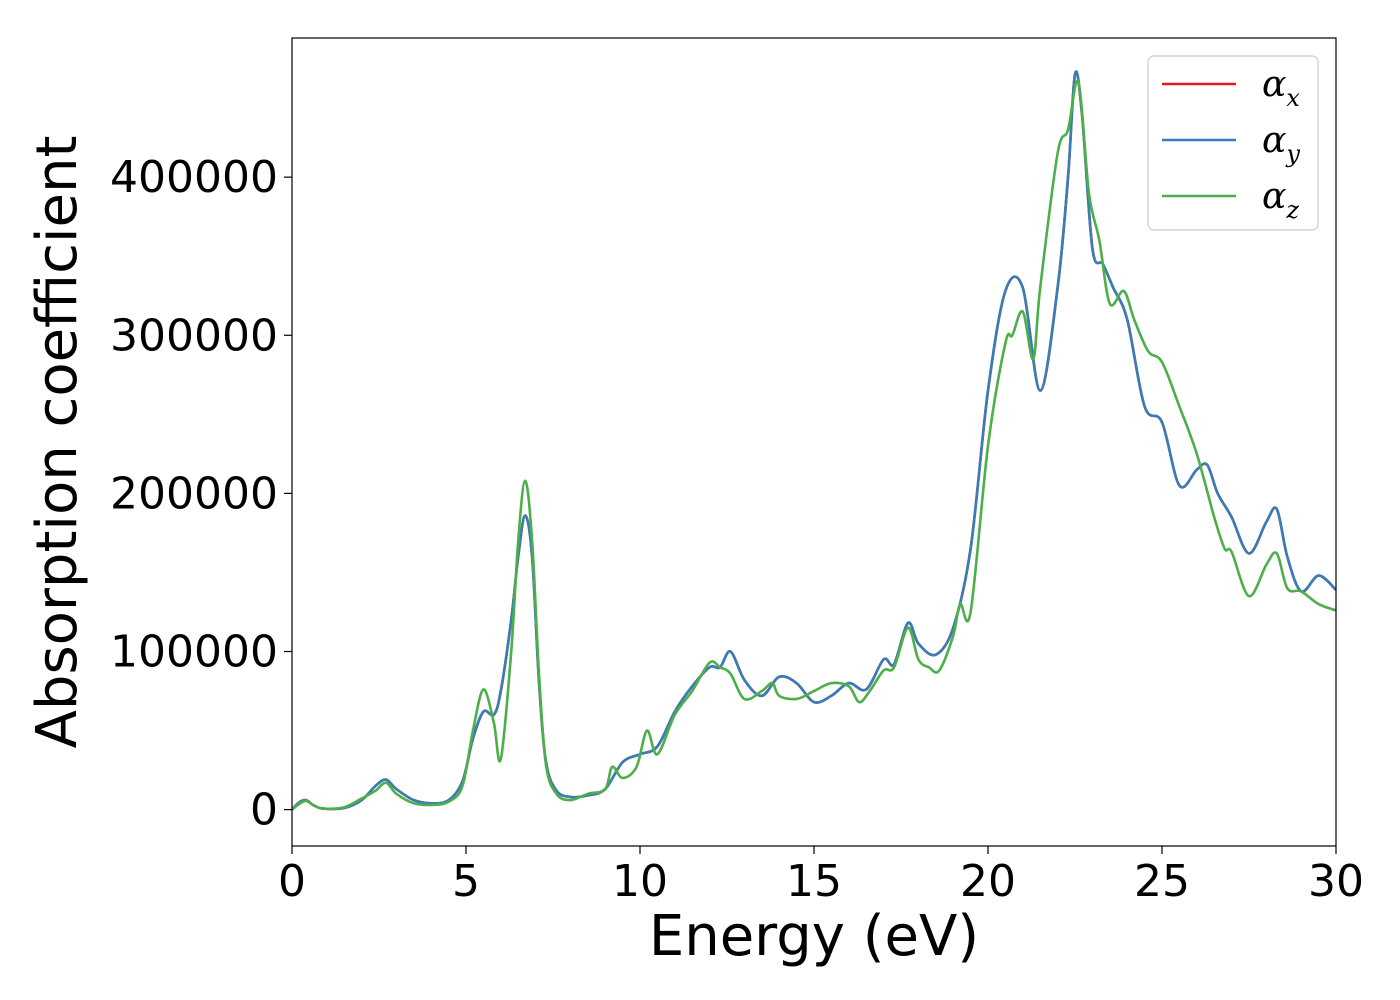 This screenshot has width=1400, height=1000. Describe the element at coordinates (1336, 881) in the screenshot. I see `x-tick-label: 30` at that location.